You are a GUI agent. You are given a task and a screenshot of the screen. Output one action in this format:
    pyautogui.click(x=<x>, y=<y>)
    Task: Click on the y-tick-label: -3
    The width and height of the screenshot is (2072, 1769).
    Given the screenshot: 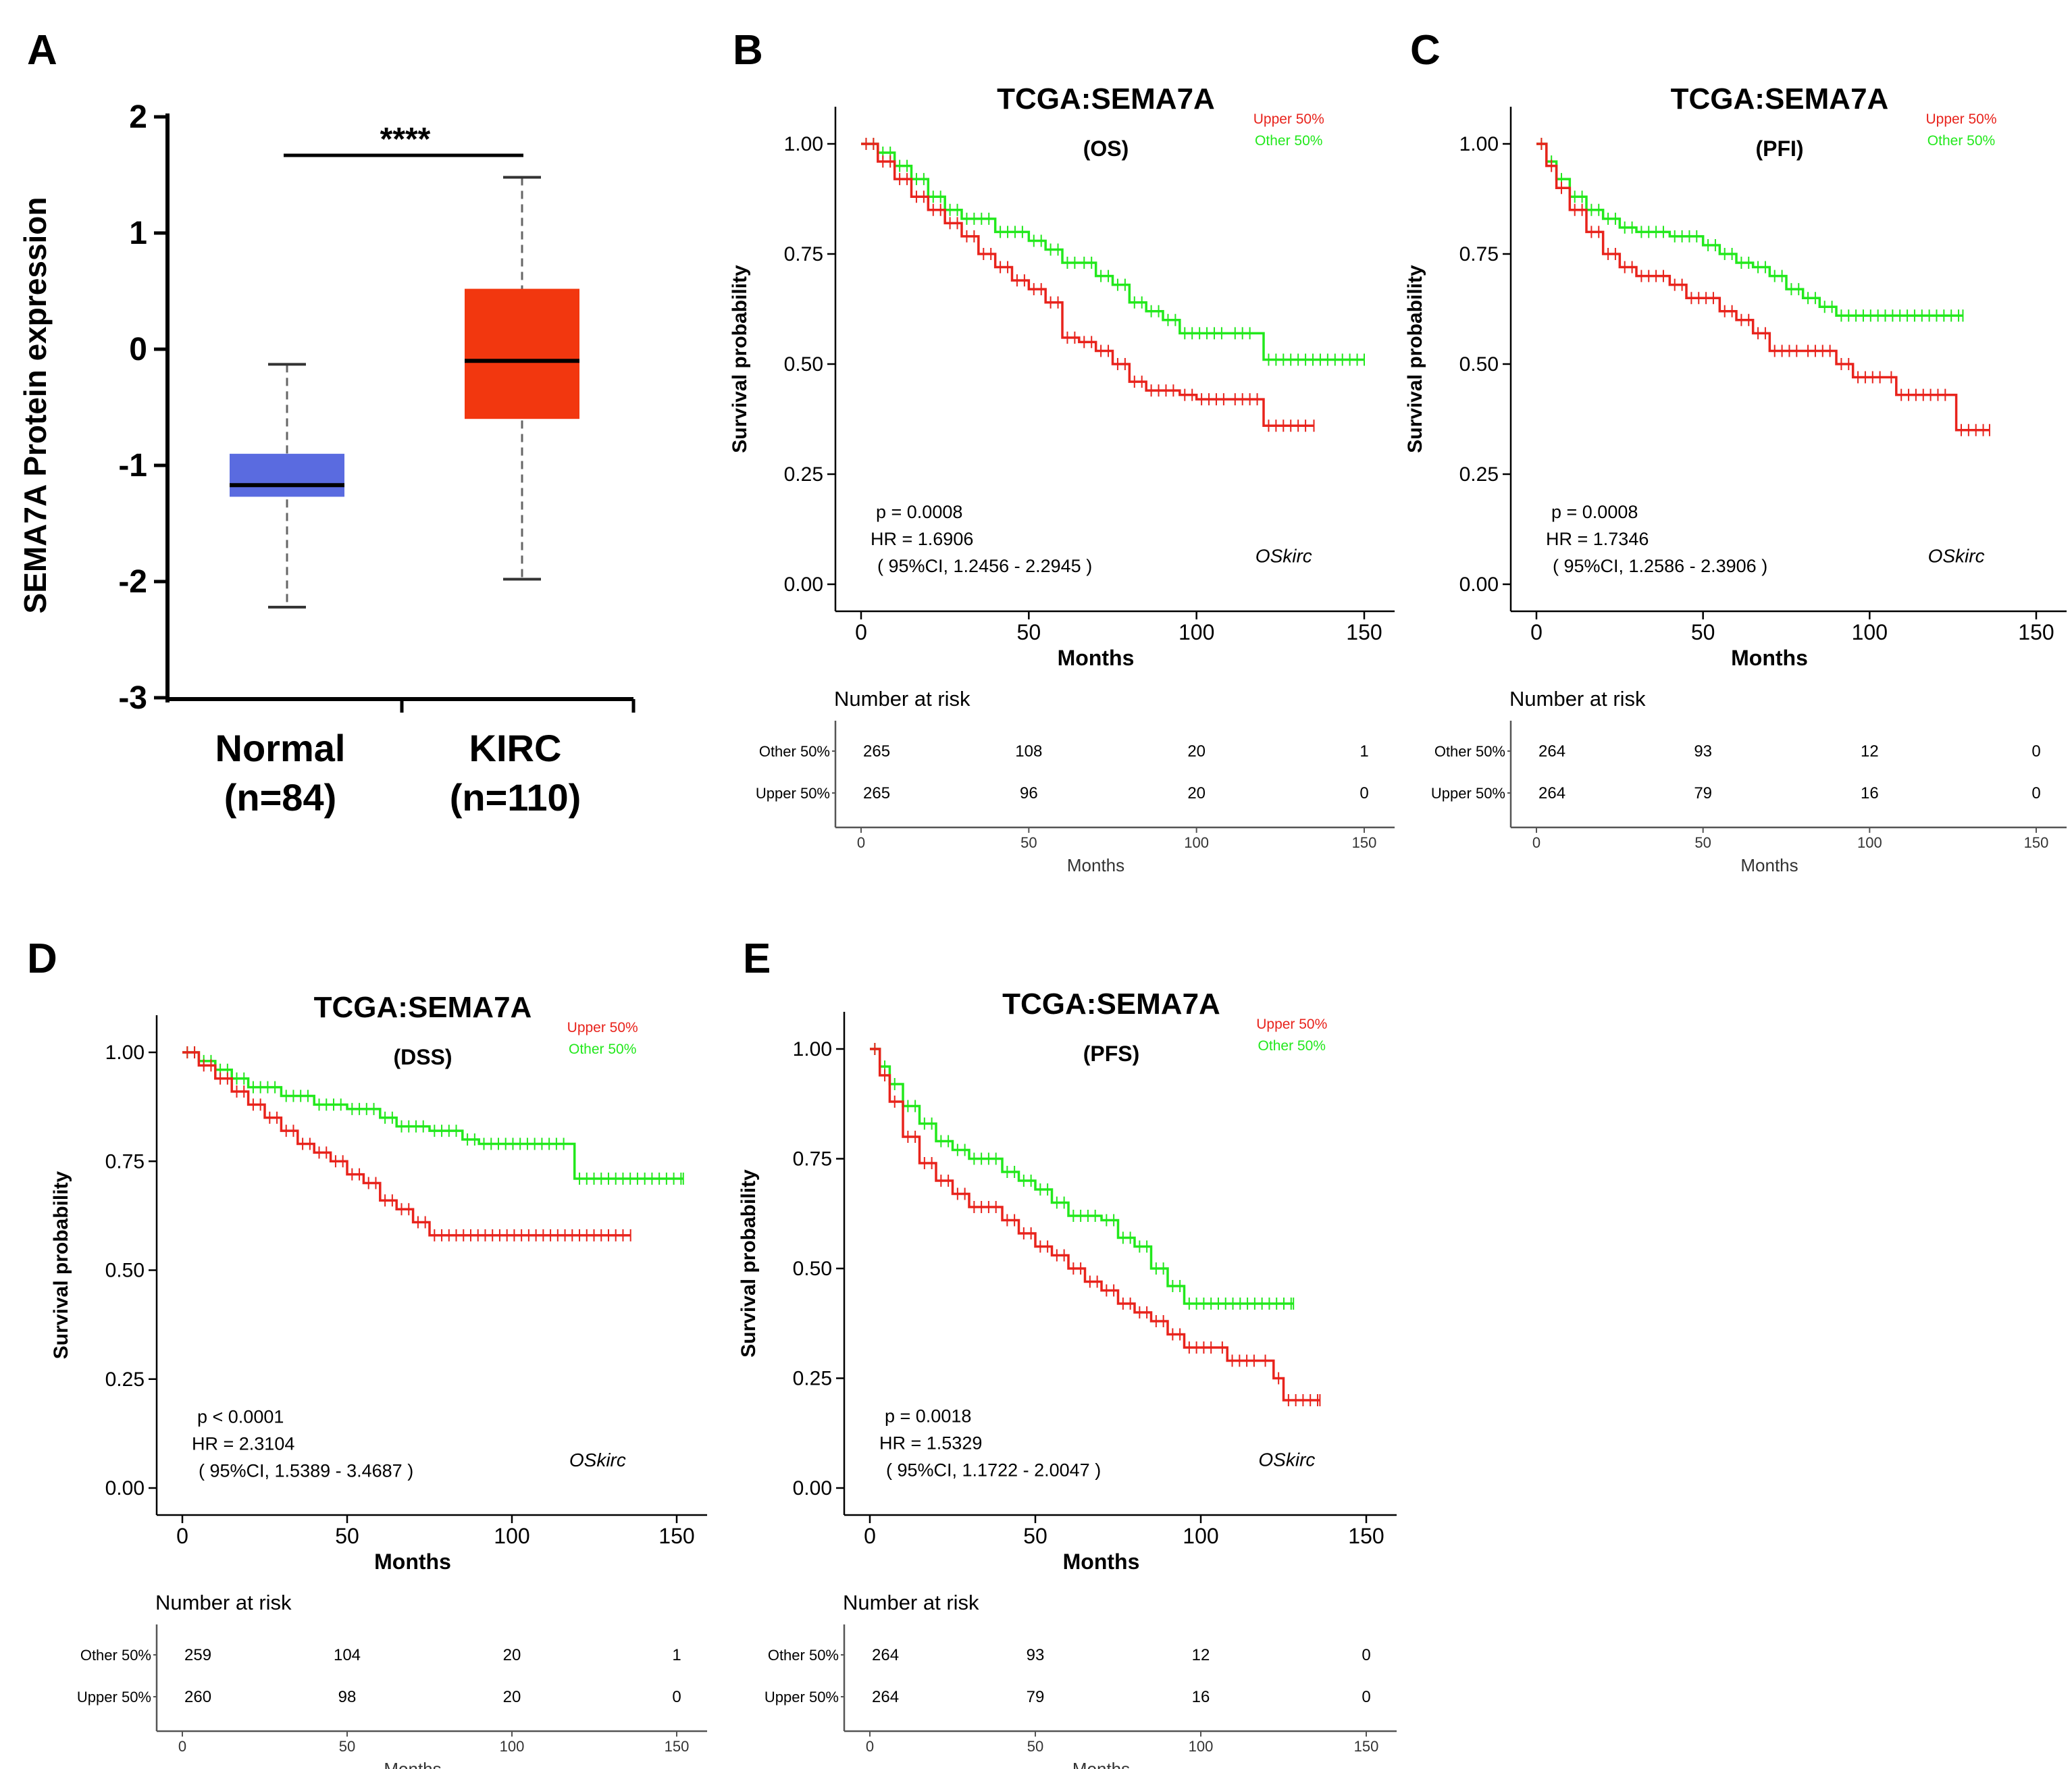 What is the action you would take?
    pyautogui.click(x=133, y=698)
    